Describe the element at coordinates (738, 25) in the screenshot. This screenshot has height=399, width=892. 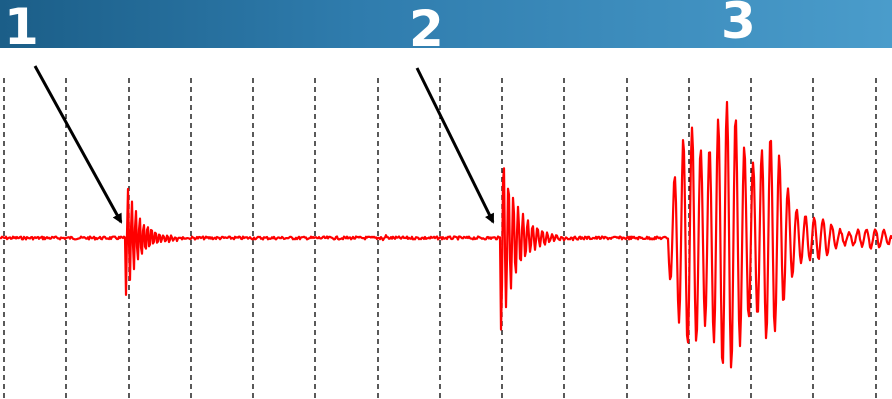
I see `marker-label-3: 3` at that location.